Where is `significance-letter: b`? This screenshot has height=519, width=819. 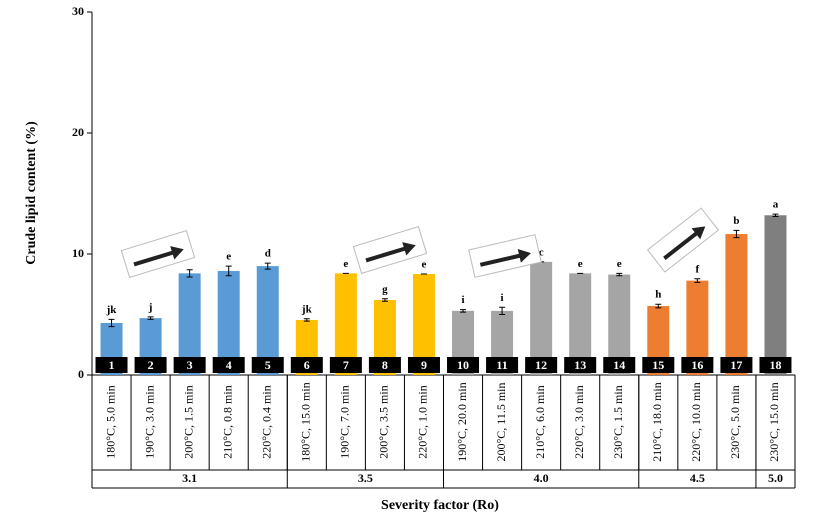
significance-letter: b is located at coordinates (736, 221).